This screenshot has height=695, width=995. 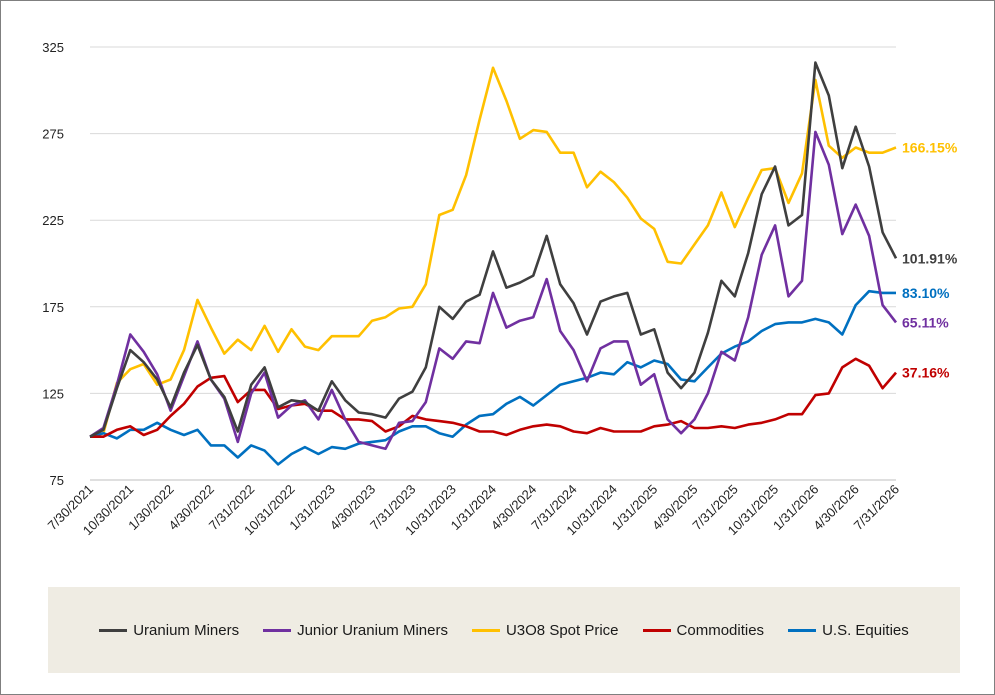 What do you see at coordinates (57, 480) in the screenshot?
I see `y-tick-label: 75` at bounding box center [57, 480].